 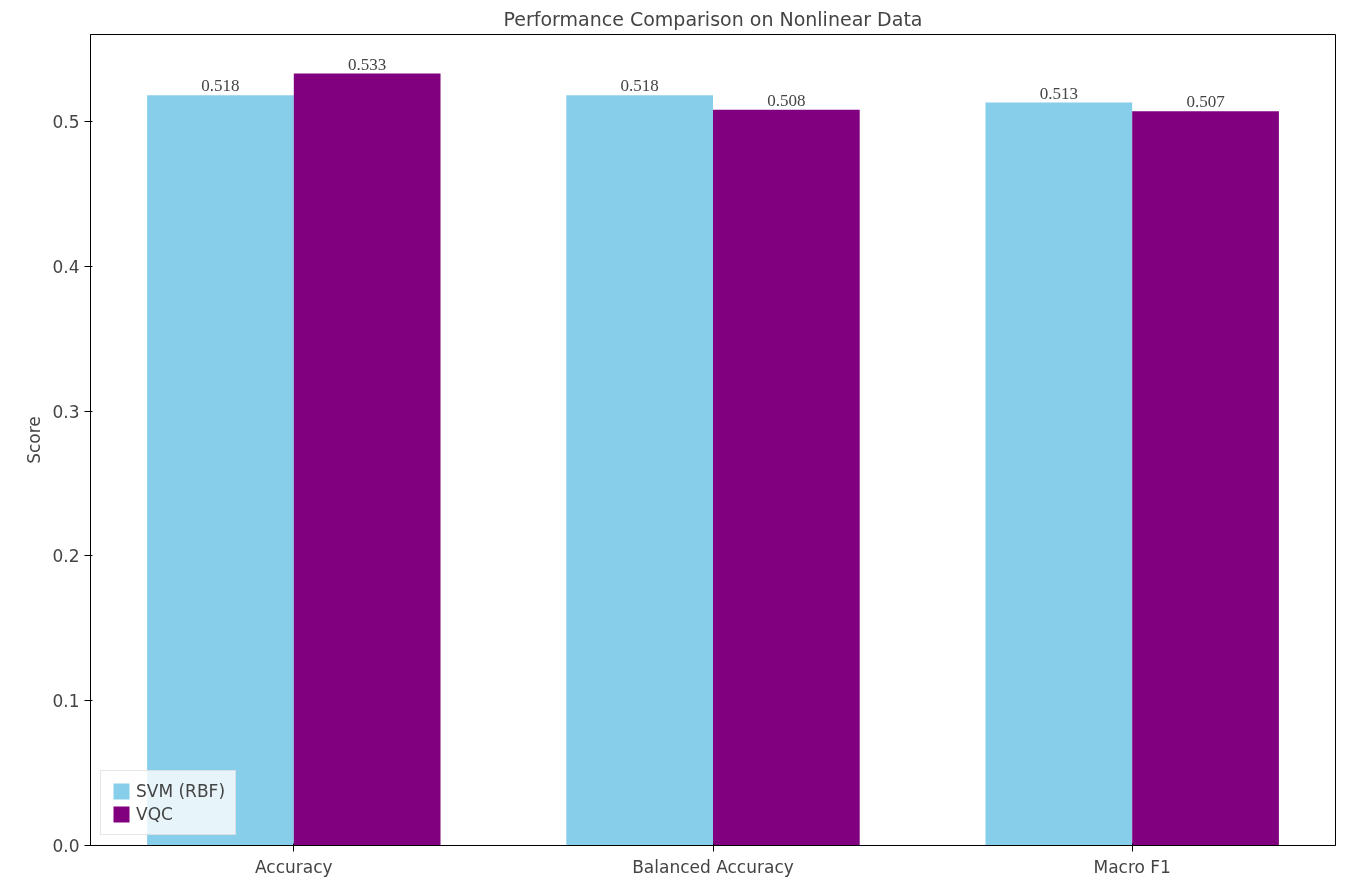 I want to click on chart-title: Performance Comparison on Nonlinear Data, so click(x=713, y=18).